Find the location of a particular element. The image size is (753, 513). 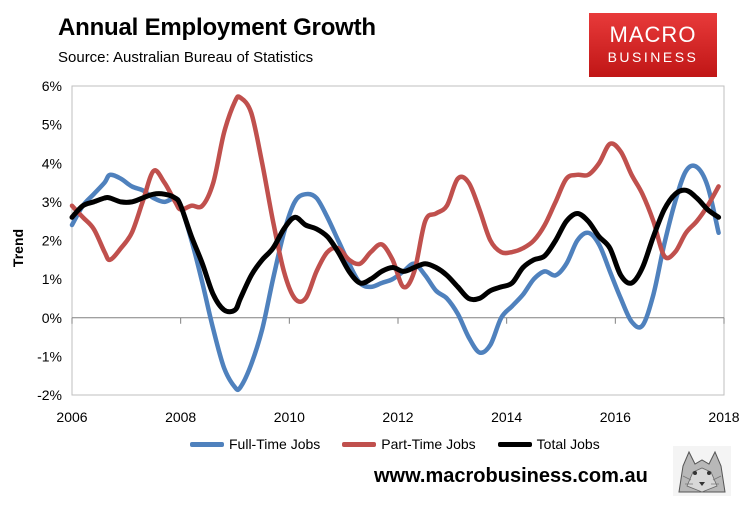

legend-swatch-total is located at coordinates (514, 444).